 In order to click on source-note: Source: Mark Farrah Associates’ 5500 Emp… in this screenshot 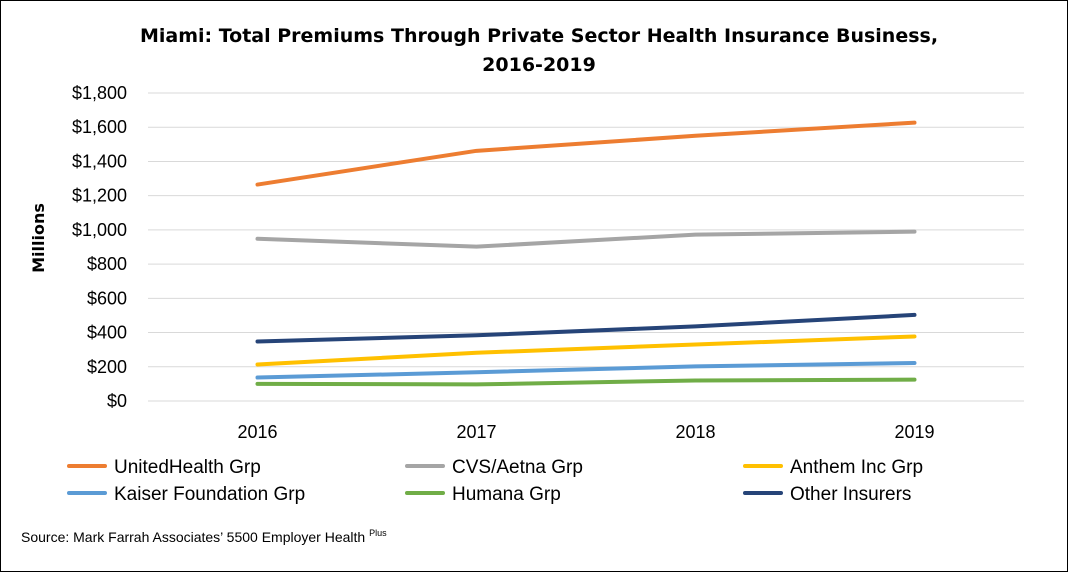, I will do `click(204, 536)`.